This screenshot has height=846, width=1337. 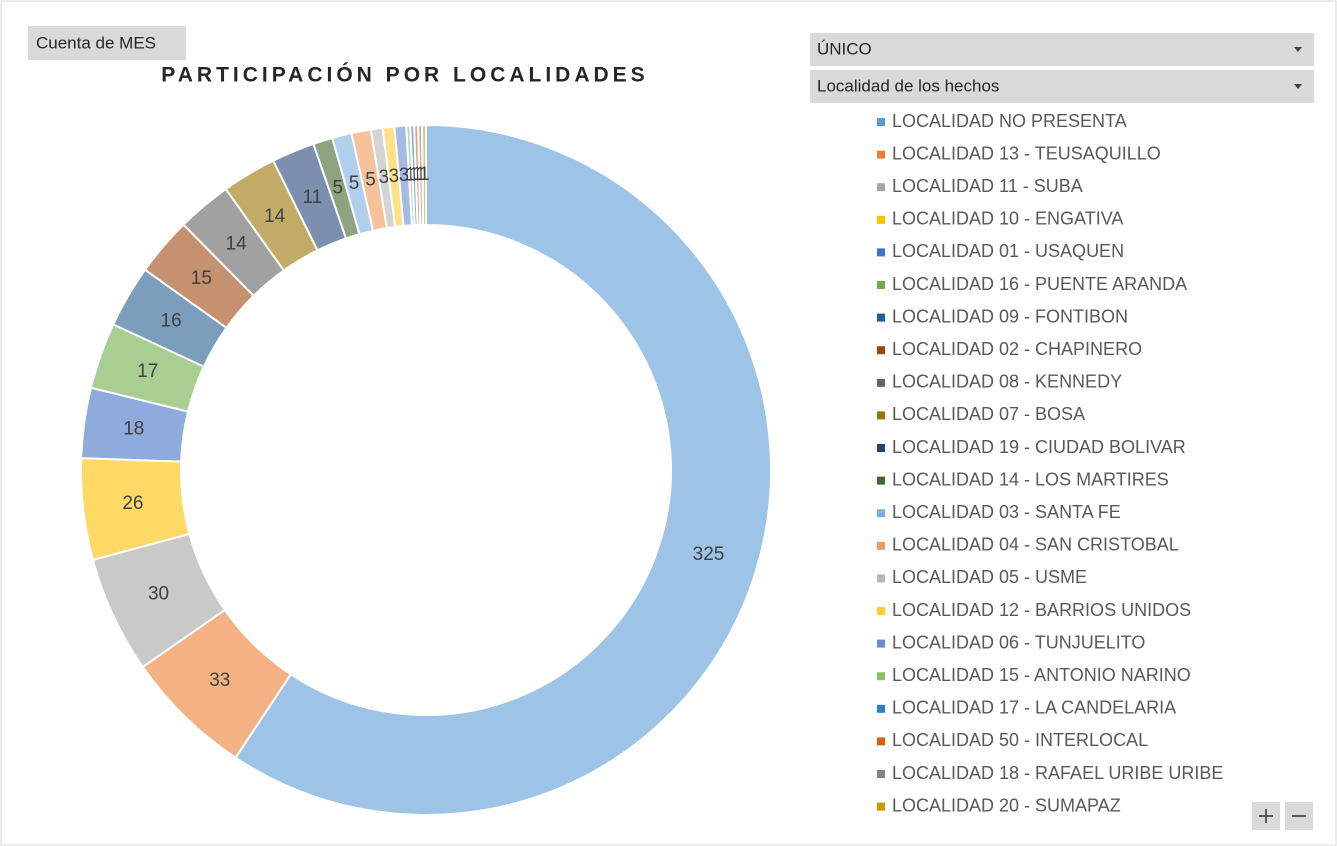 I want to click on legend-label: LOCALIDAD 16 - PUENTE ARANDA, so click(x=1039, y=284).